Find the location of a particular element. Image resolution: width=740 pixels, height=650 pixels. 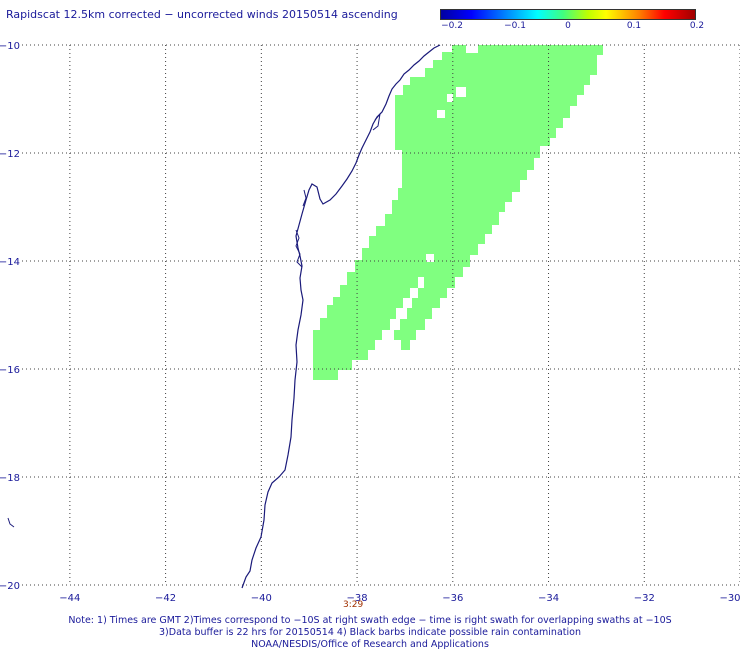

colorbar-label-neg: −0.1 is located at coordinates (515, 26).